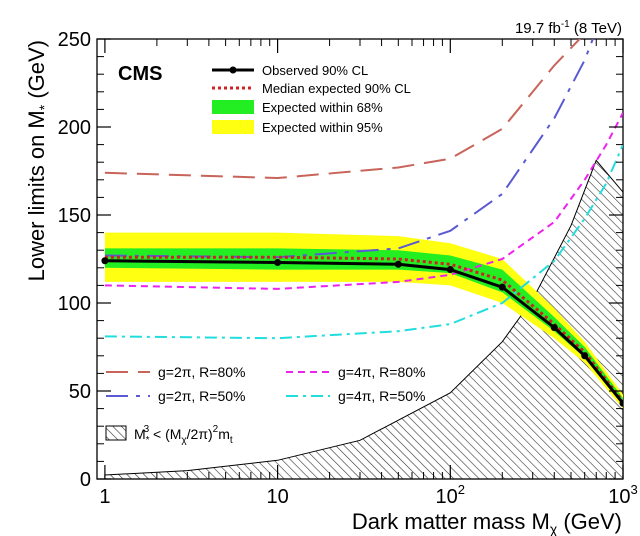  What do you see at coordinates (80, 392) in the screenshot?
I see `y-tick-label: 50` at bounding box center [80, 392].